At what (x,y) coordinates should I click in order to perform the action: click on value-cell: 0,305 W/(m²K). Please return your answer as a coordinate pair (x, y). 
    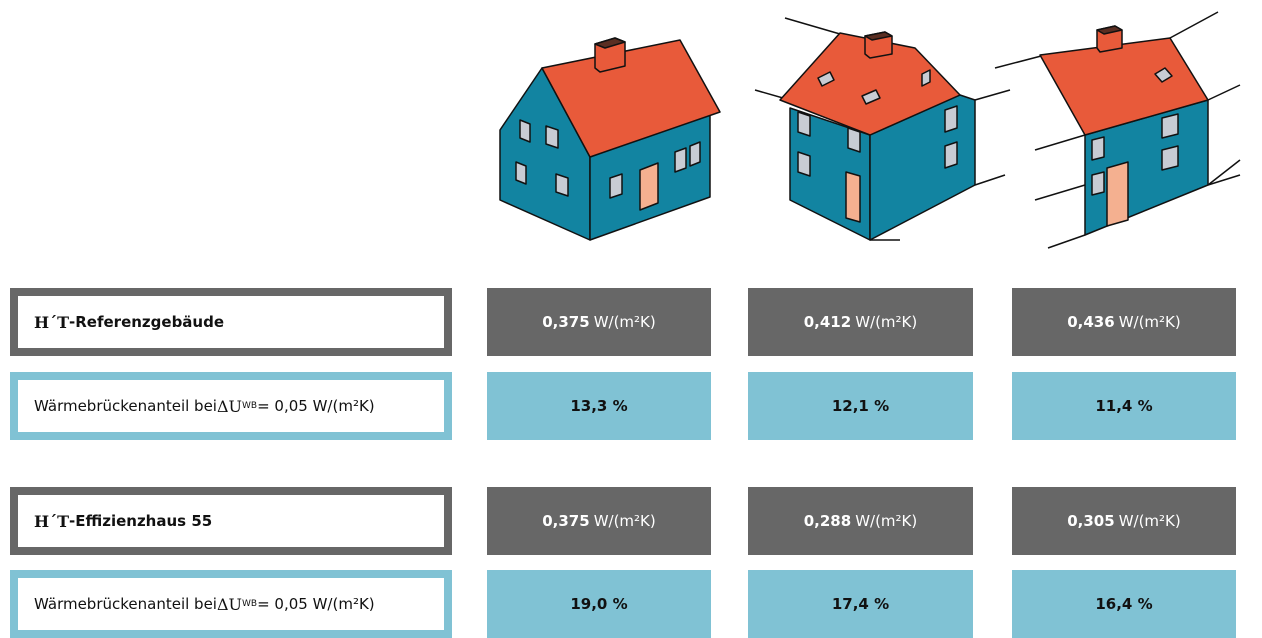
    Looking at the image, I should click on (1124, 521).